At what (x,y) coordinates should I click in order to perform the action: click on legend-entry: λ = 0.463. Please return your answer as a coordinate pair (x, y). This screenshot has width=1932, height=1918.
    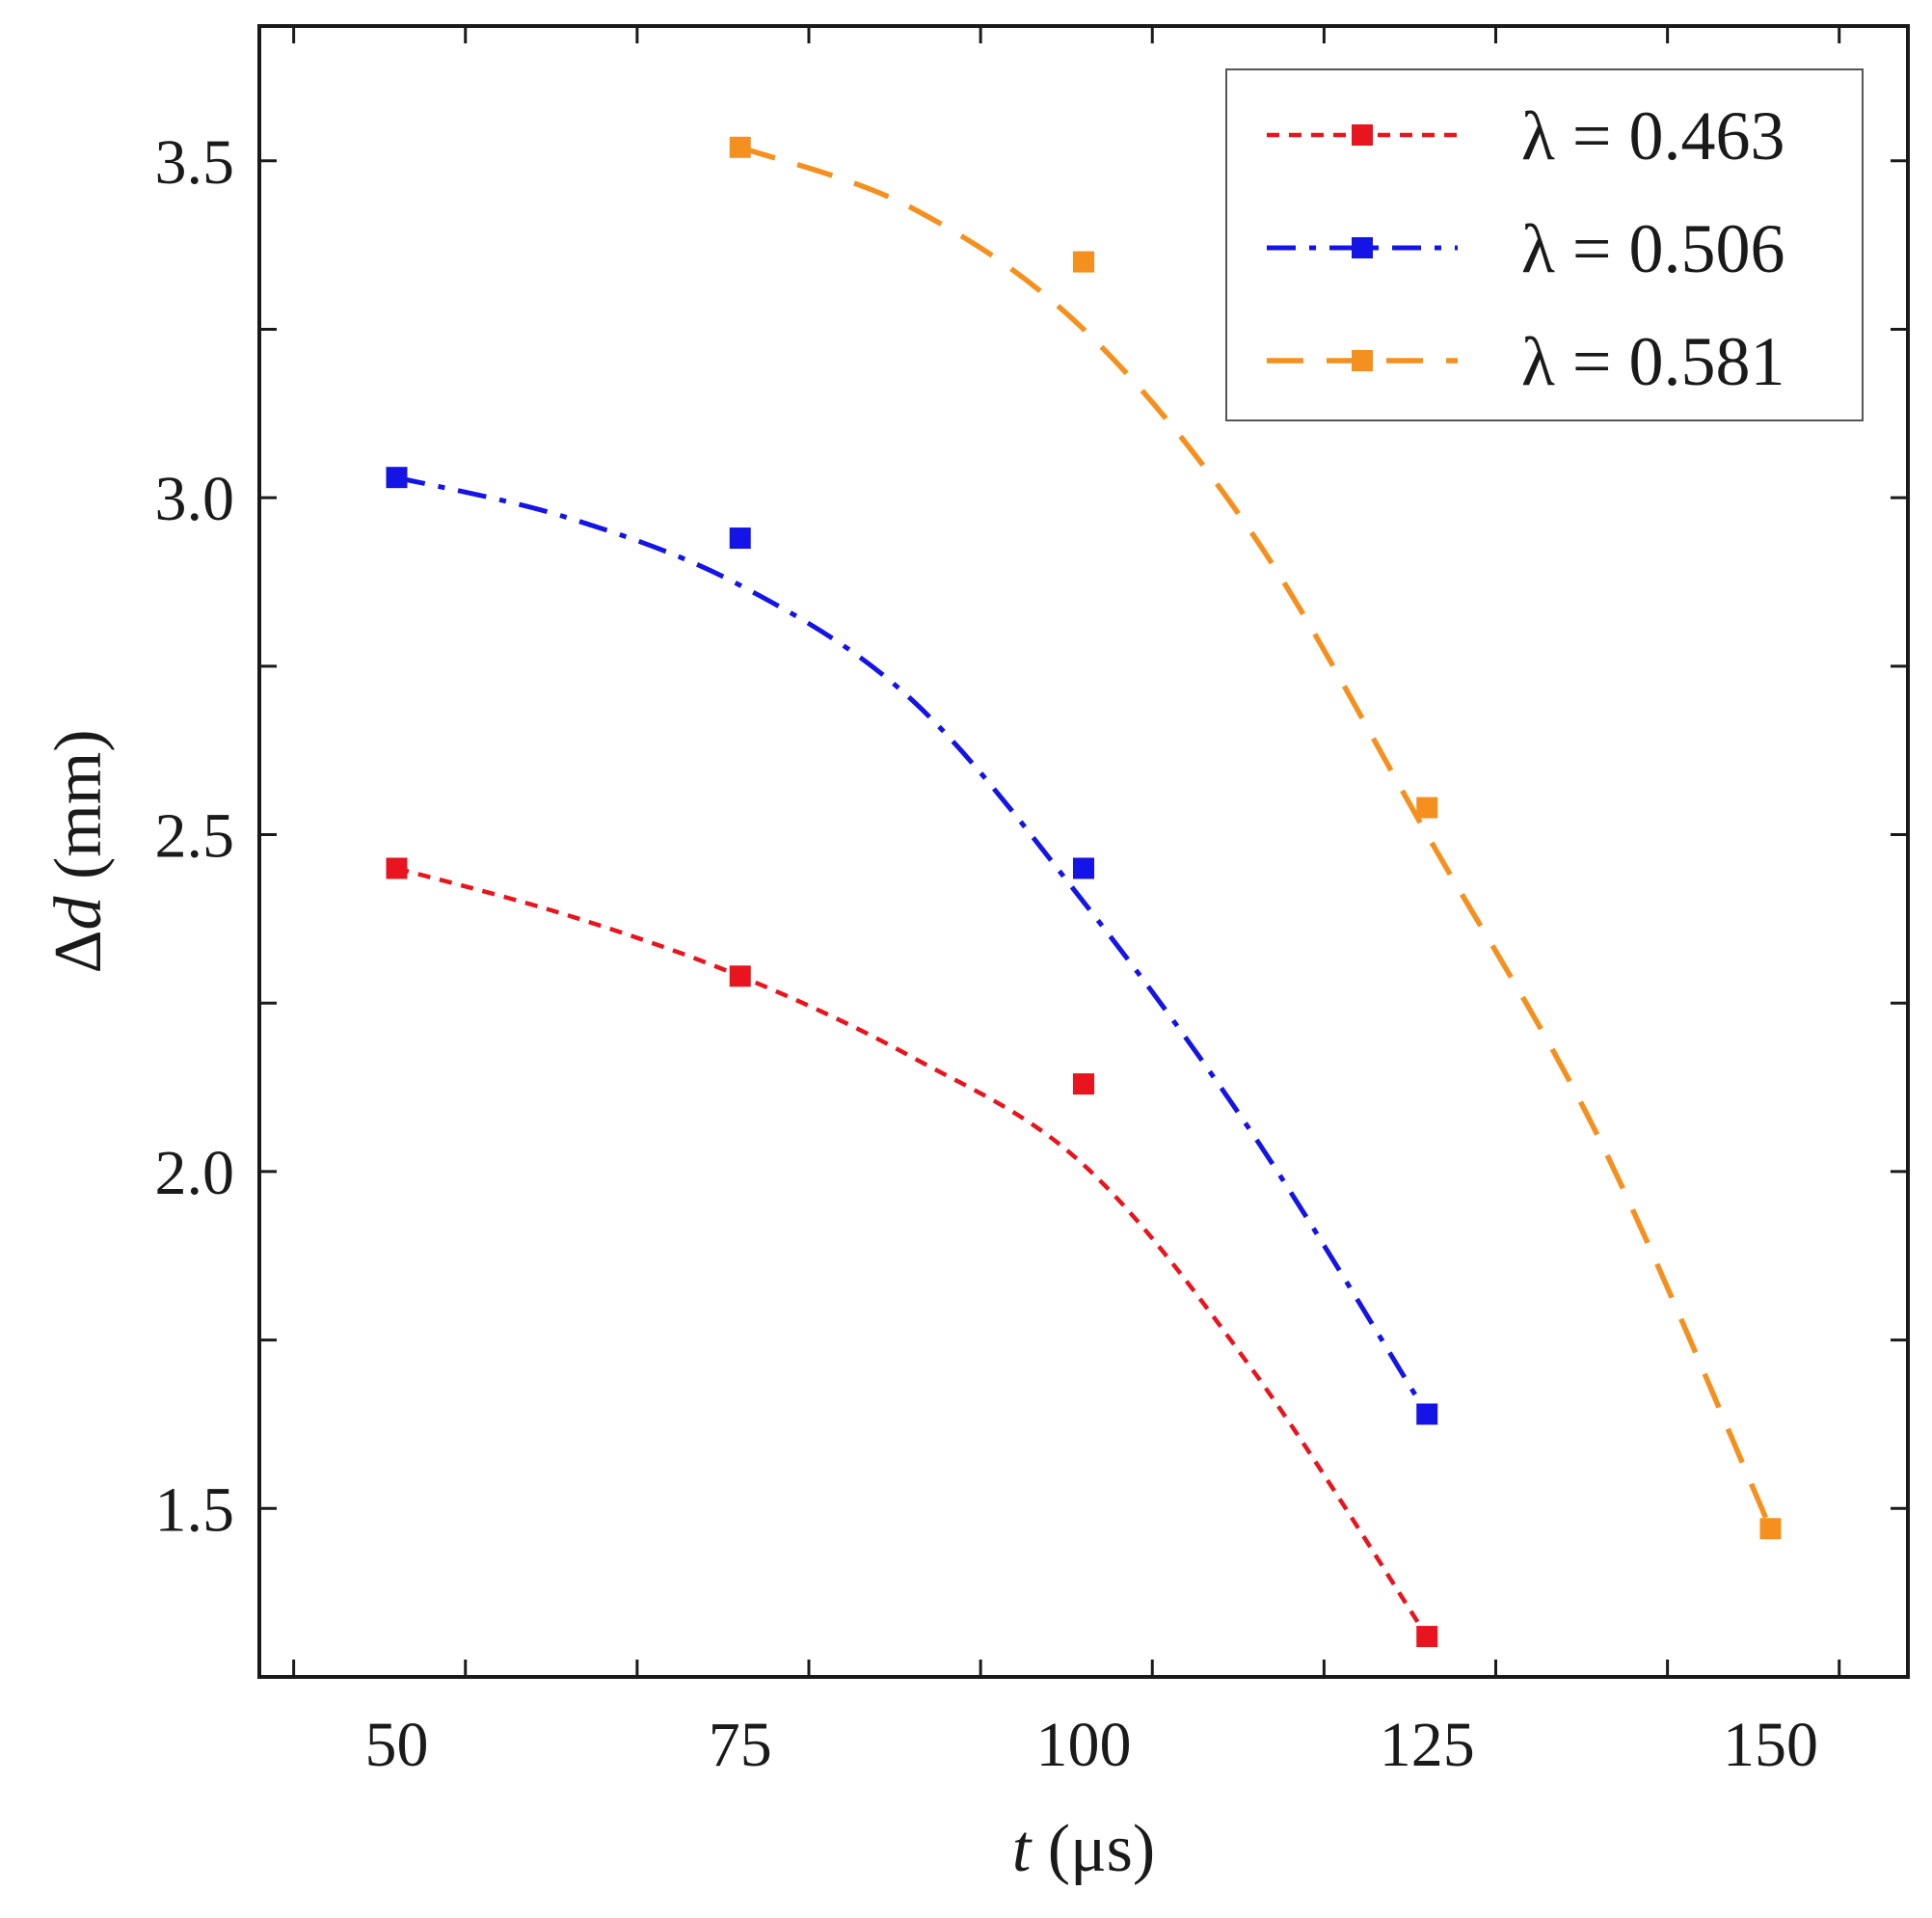
    Looking at the image, I should click on (1526, 136).